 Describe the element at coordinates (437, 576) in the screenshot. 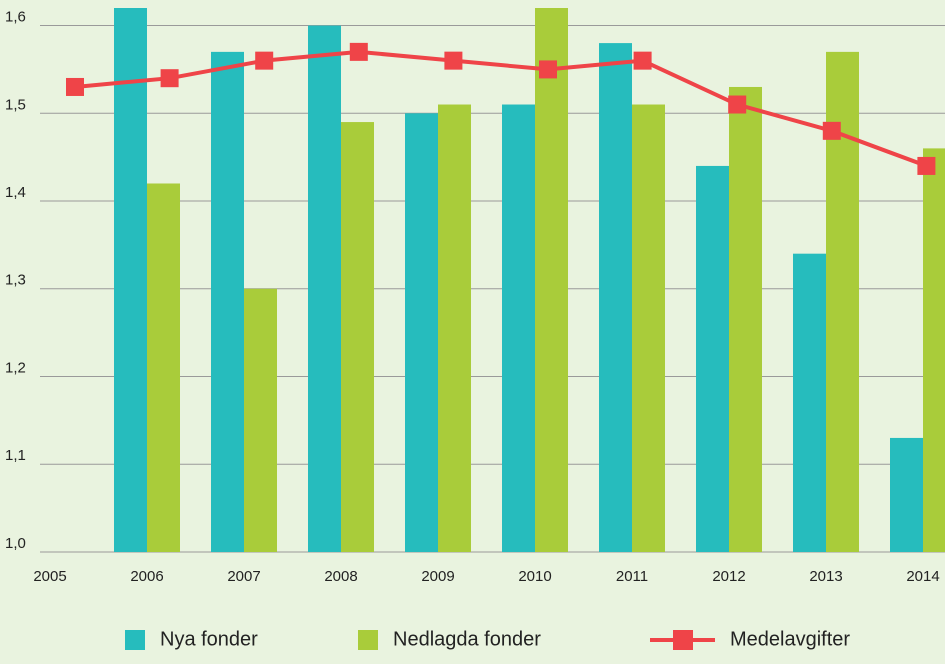

I see `x-tick-label: 2009` at that location.